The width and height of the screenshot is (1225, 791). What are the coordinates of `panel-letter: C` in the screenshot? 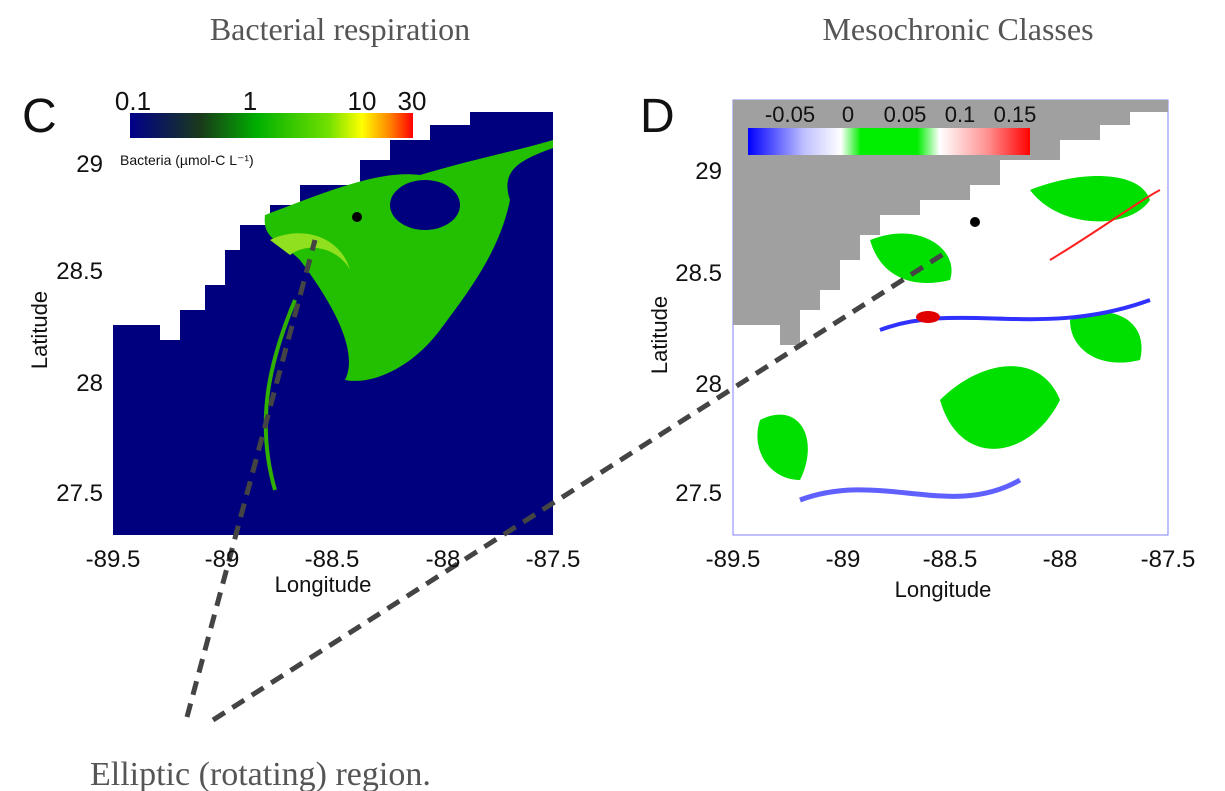 It's located at (39, 116).